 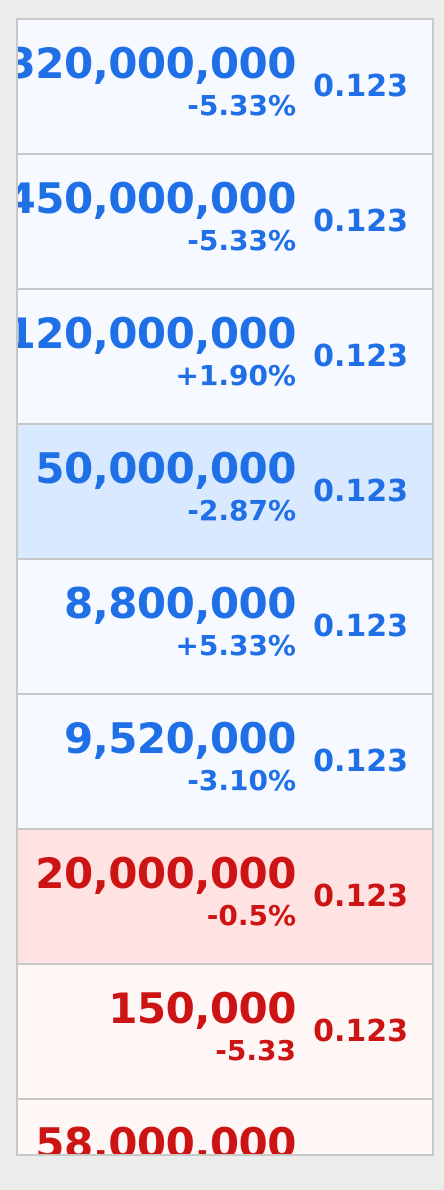 What do you see at coordinates (255, 1050) in the screenshot?
I see `percent-change: -5.33` at bounding box center [255, 1050].